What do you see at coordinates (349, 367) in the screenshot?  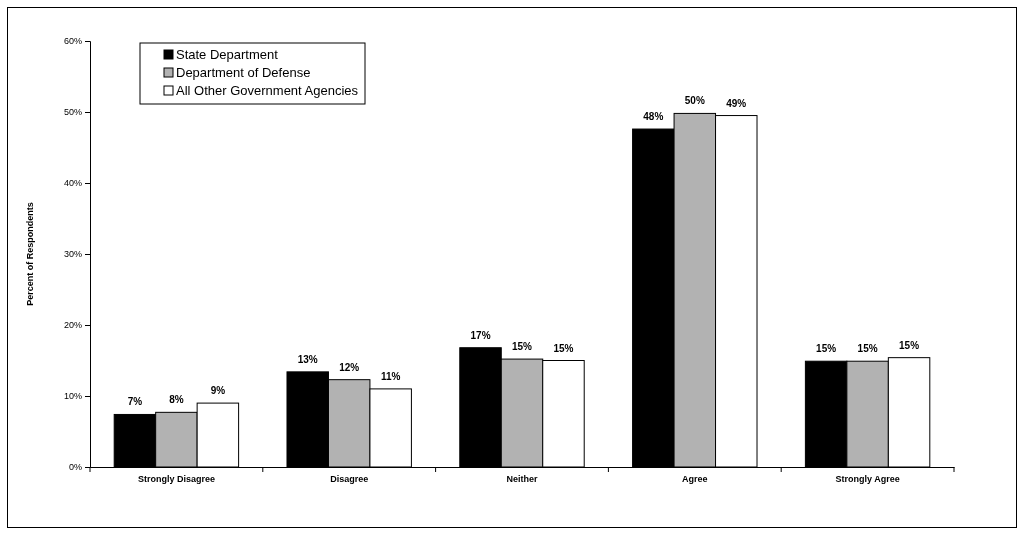 I see `data-label: 12%` at bounding box center [349, 367].